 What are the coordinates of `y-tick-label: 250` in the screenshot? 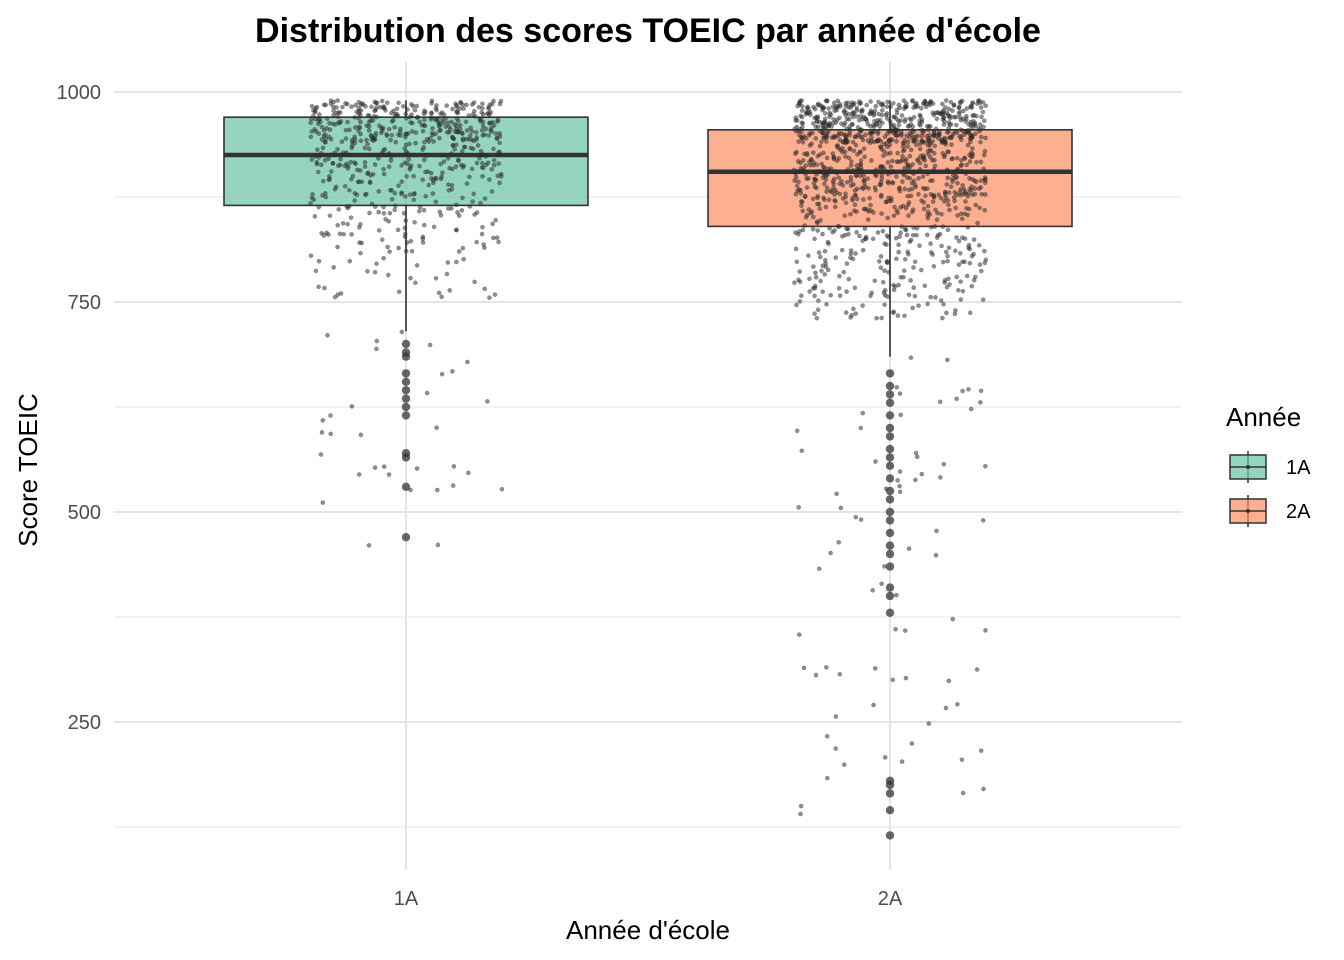 It's located at (84, 723).